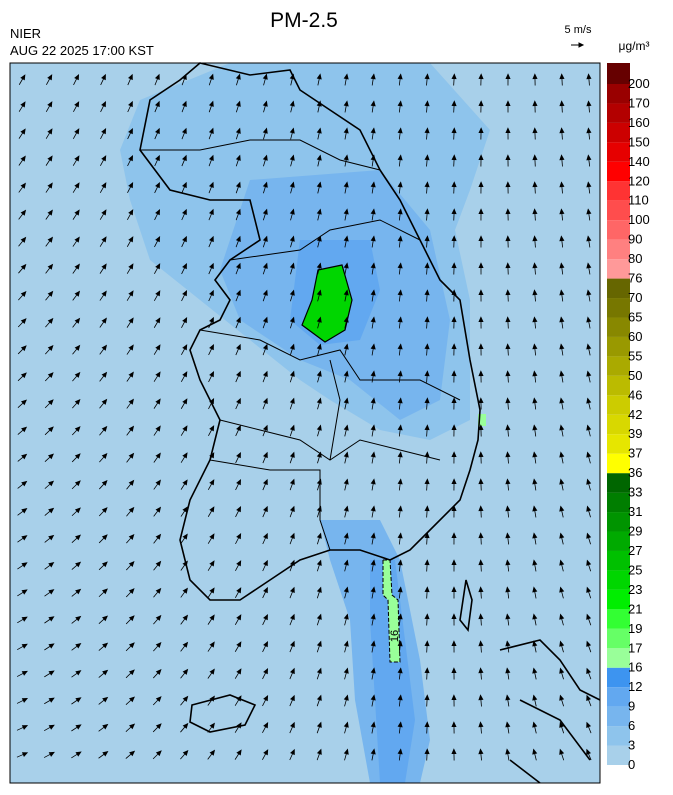 The width and height of the screenshot is (673, 795). What do you see at coordinates (578, 45) in the screenshot?
I see `wind-scale-arrow` at bounding box center [578, 45].